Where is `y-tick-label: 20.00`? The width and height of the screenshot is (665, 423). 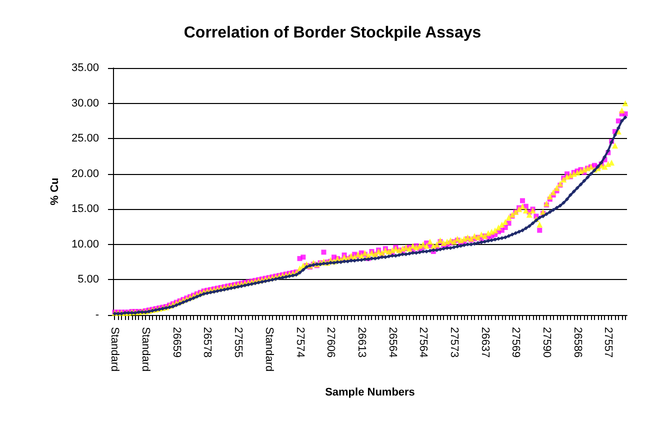
y-tick-label: 20.00 is located at coordinates (85, 174).